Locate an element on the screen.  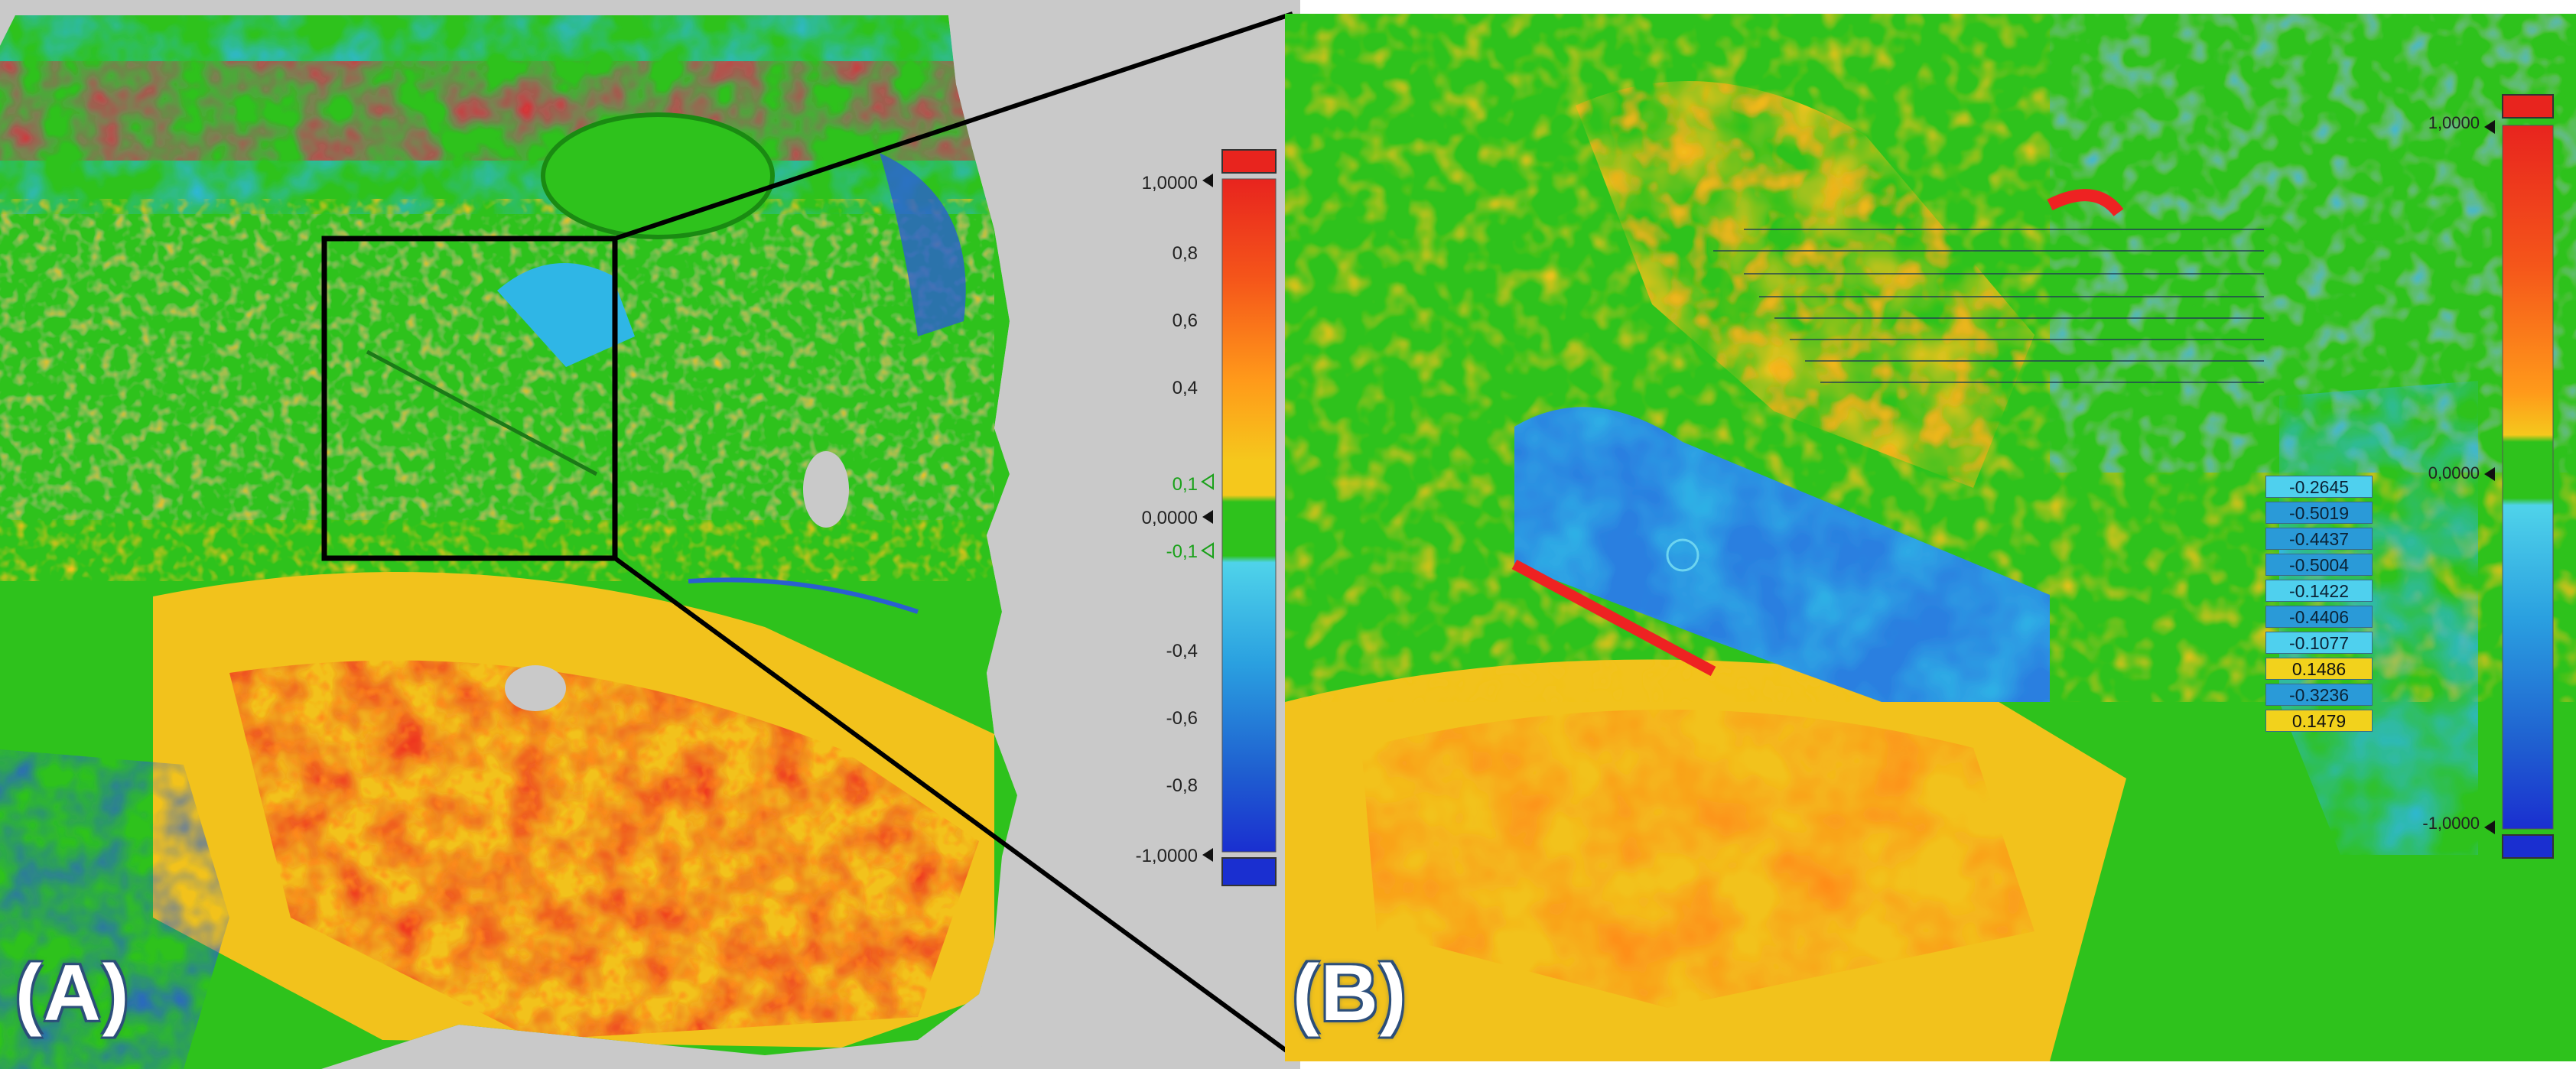
measurement-value: 0.1479 is located at coordinates (2319, 721).